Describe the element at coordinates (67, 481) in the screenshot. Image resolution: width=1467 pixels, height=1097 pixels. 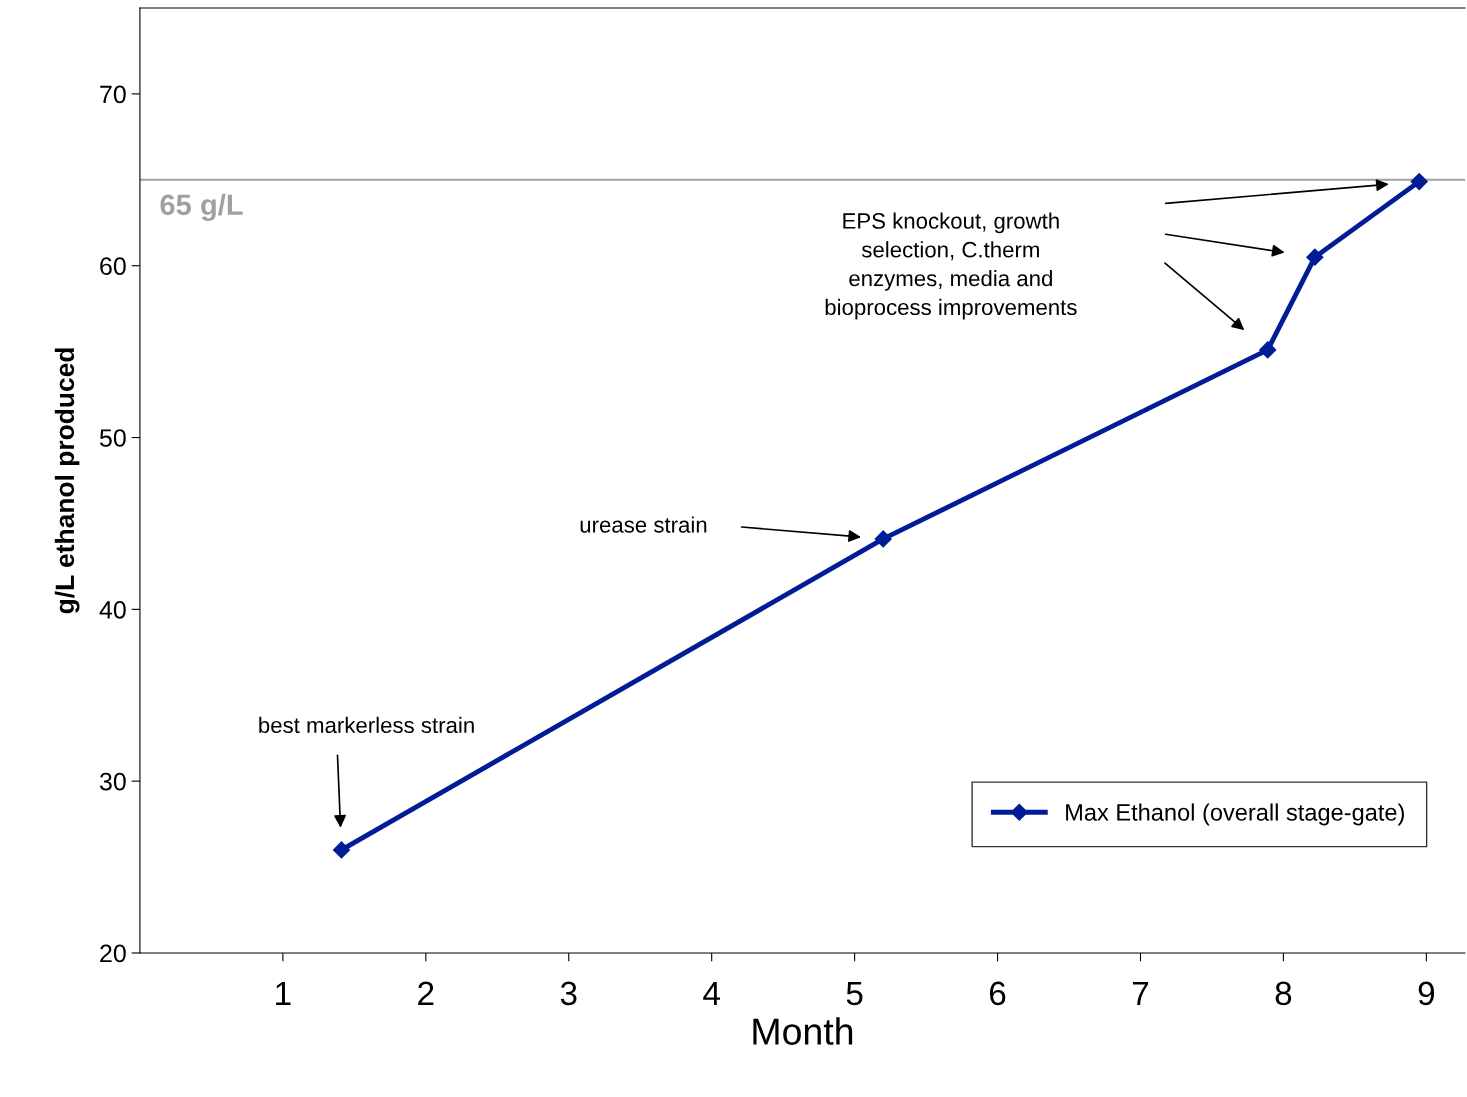
I see `y-axis-title: g/L ethanol produced` at that location.